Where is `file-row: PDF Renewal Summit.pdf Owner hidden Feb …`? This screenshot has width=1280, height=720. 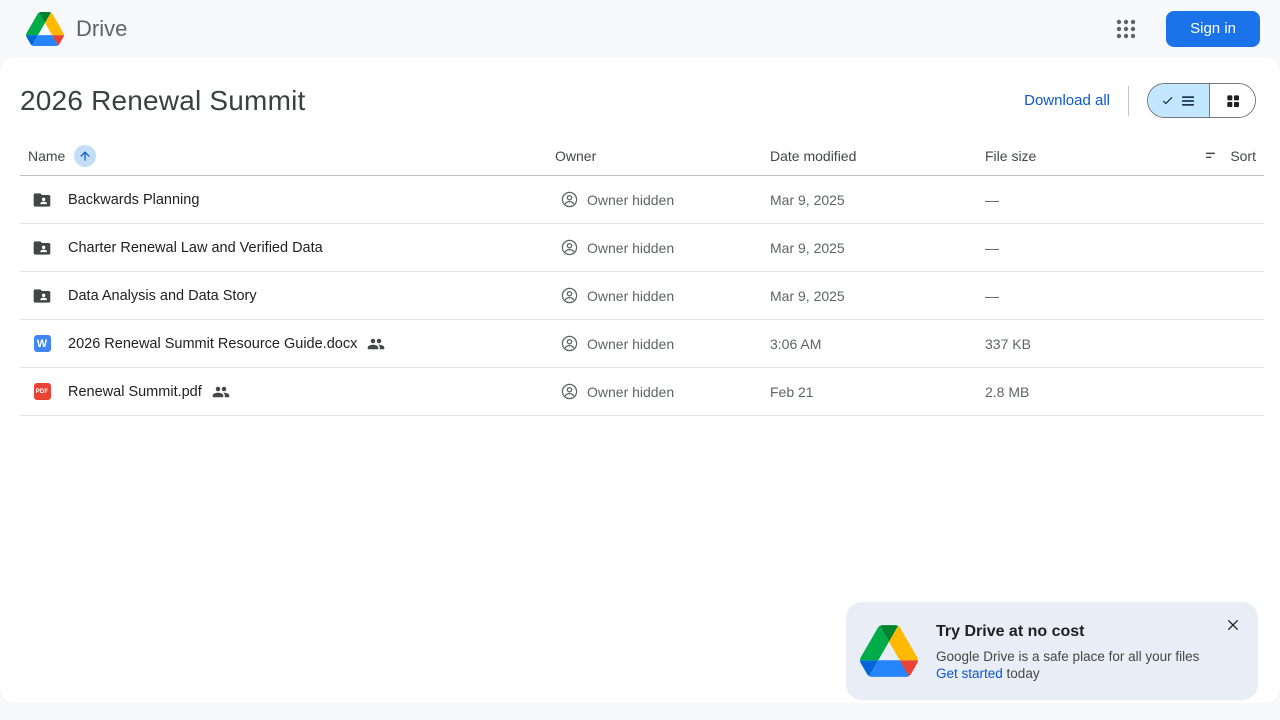
file-row: PDF Renewal Summit.pdf Owner hidden Feb … is located at coordinates (642, 392).